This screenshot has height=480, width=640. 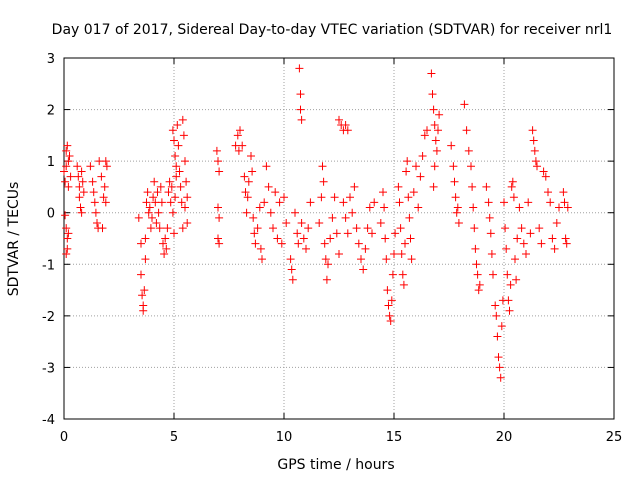 What do you see at coordinates (51, 111) in the screenshot?
I see `y-tick-label: 2` at bounding box center [51, 111].